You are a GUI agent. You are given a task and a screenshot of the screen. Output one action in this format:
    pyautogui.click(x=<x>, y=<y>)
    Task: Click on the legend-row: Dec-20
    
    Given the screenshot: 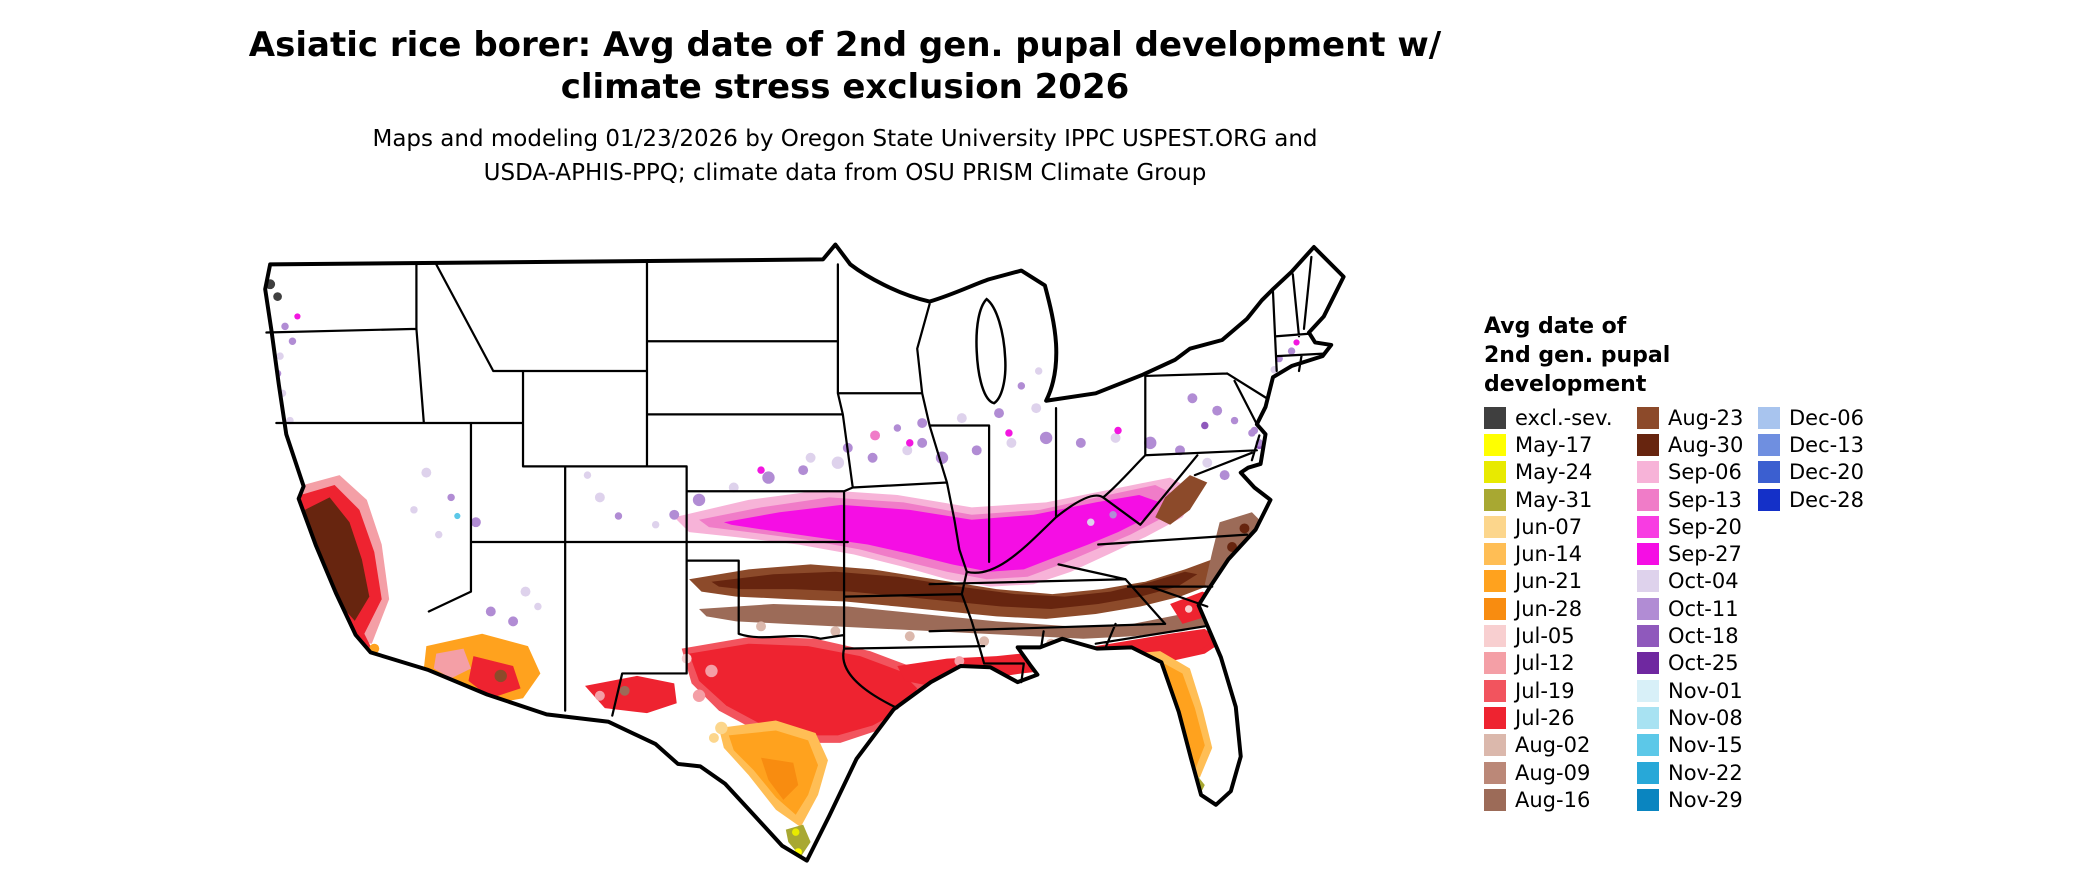 What is the action you would take?
    pyautogui.click(x=1811, y=472)
    